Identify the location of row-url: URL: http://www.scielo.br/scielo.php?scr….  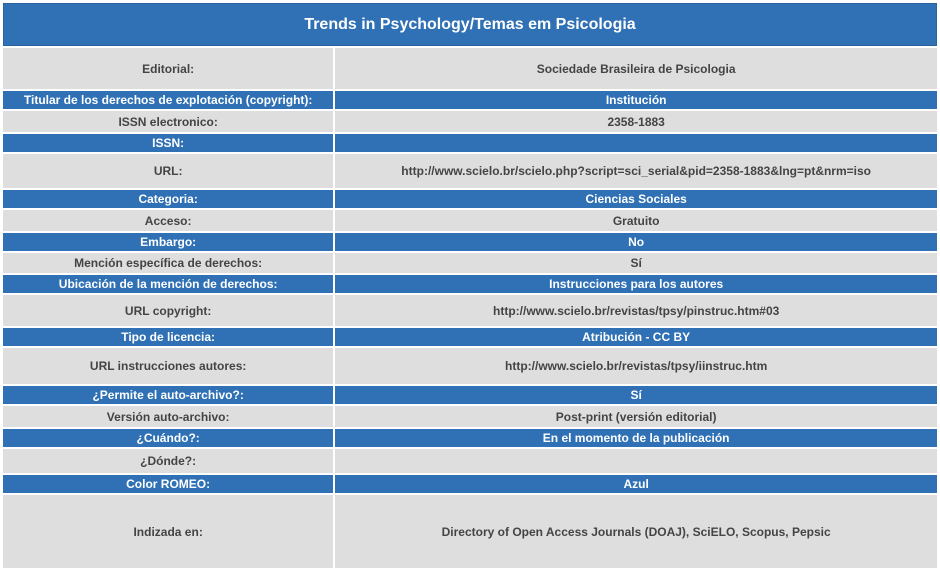
(470, 171).